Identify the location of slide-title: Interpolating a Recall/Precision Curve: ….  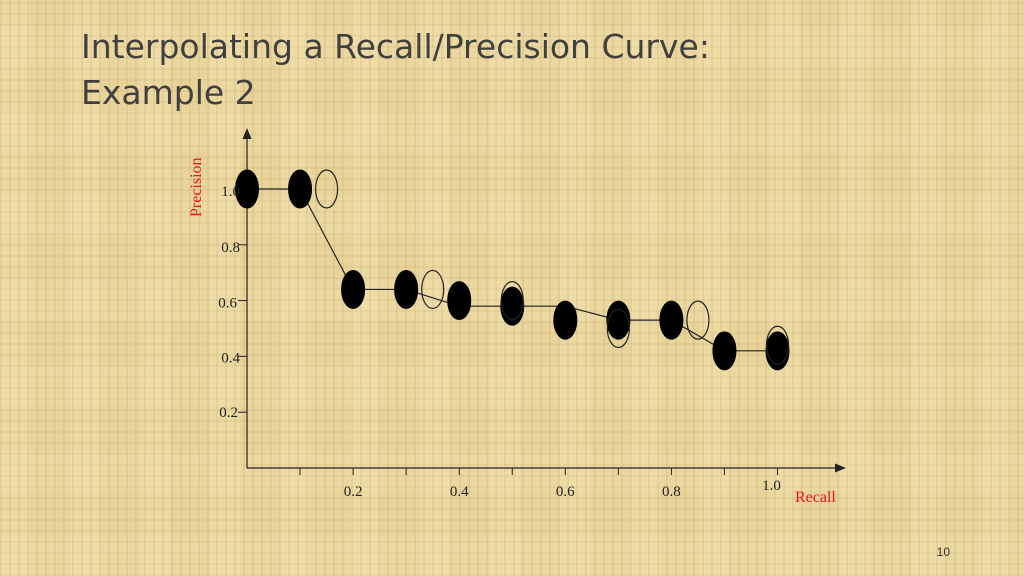
(461, 70).